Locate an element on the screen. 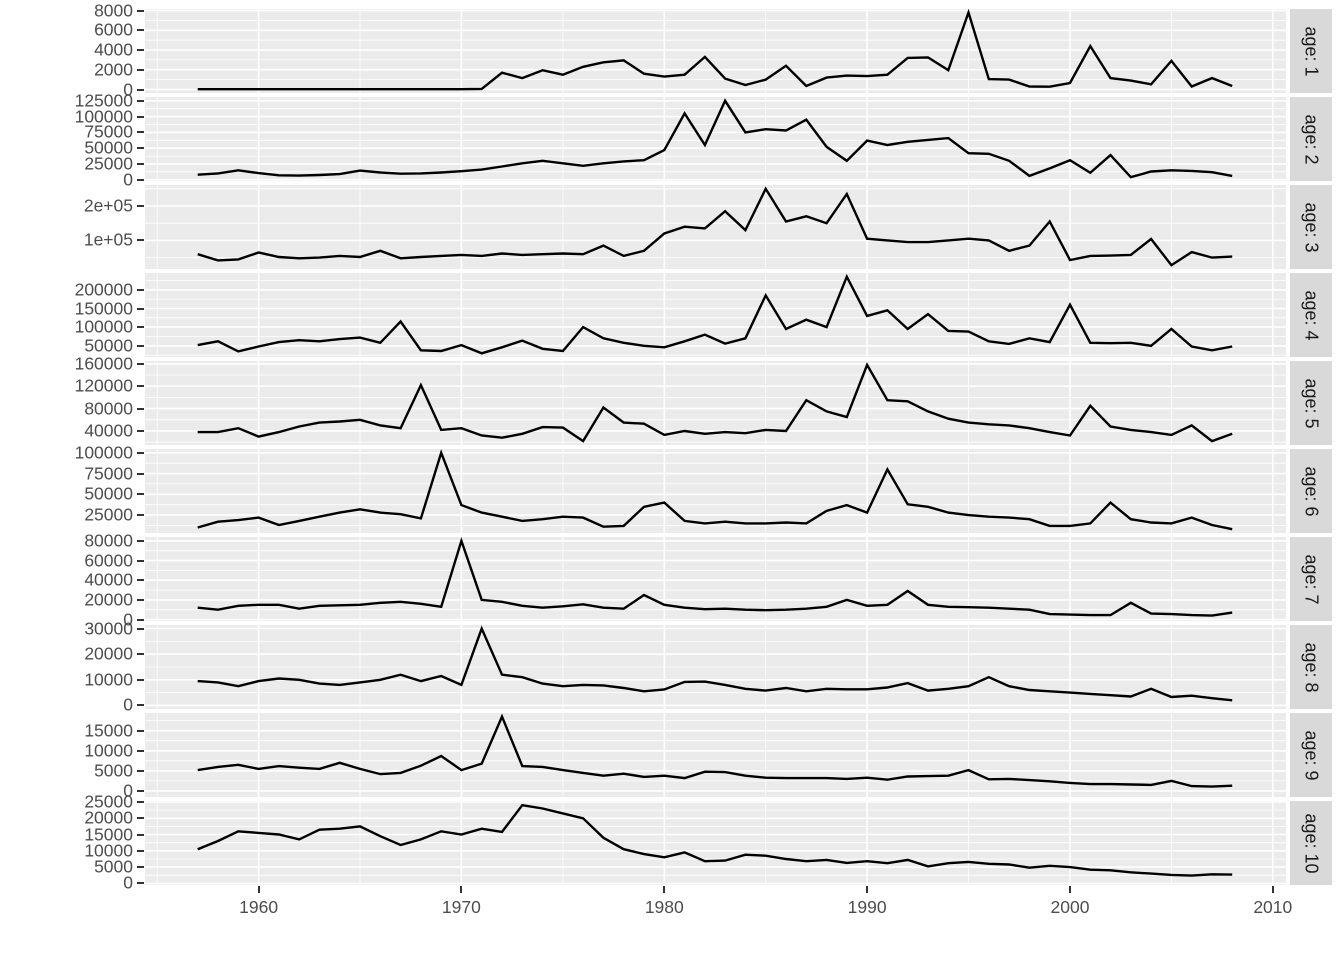  x-tick-label: 1970 is located at coordinates (461, 907).